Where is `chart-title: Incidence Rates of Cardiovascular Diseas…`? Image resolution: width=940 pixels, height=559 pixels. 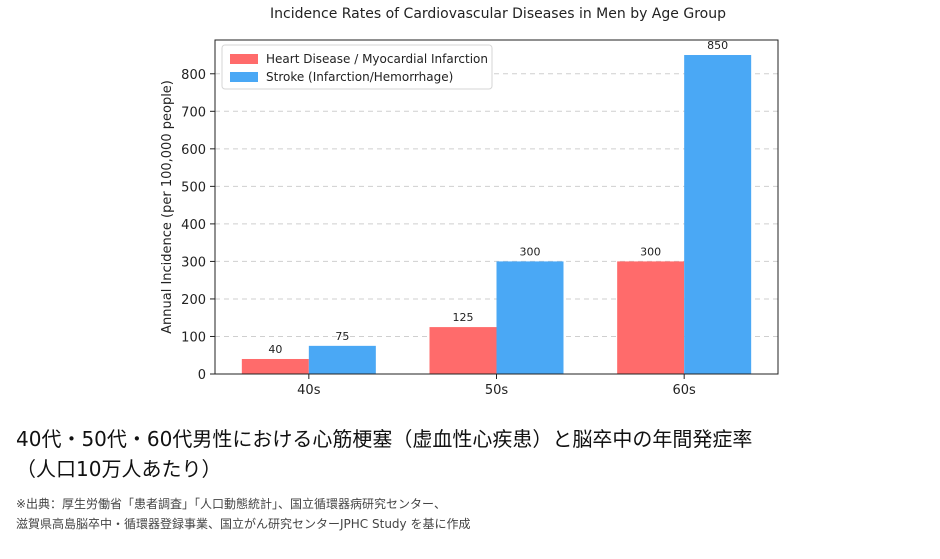 chart-title: Incidence Rates of Cardiovascular Diseas… is located at coordinates (498, 14).